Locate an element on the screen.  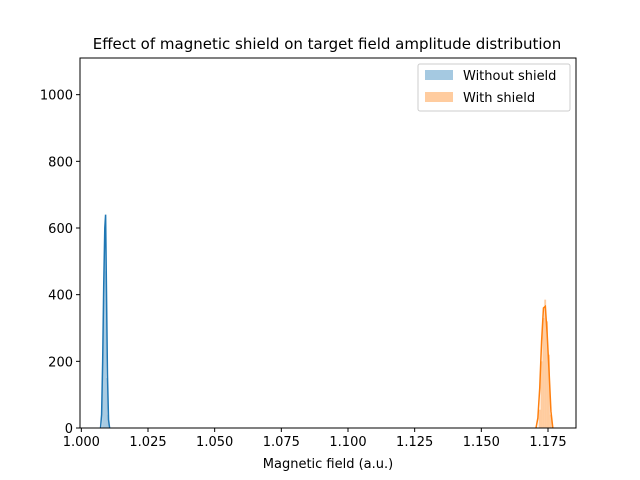
x-tick-label: 1.100 is located at coordinates (347, 442).